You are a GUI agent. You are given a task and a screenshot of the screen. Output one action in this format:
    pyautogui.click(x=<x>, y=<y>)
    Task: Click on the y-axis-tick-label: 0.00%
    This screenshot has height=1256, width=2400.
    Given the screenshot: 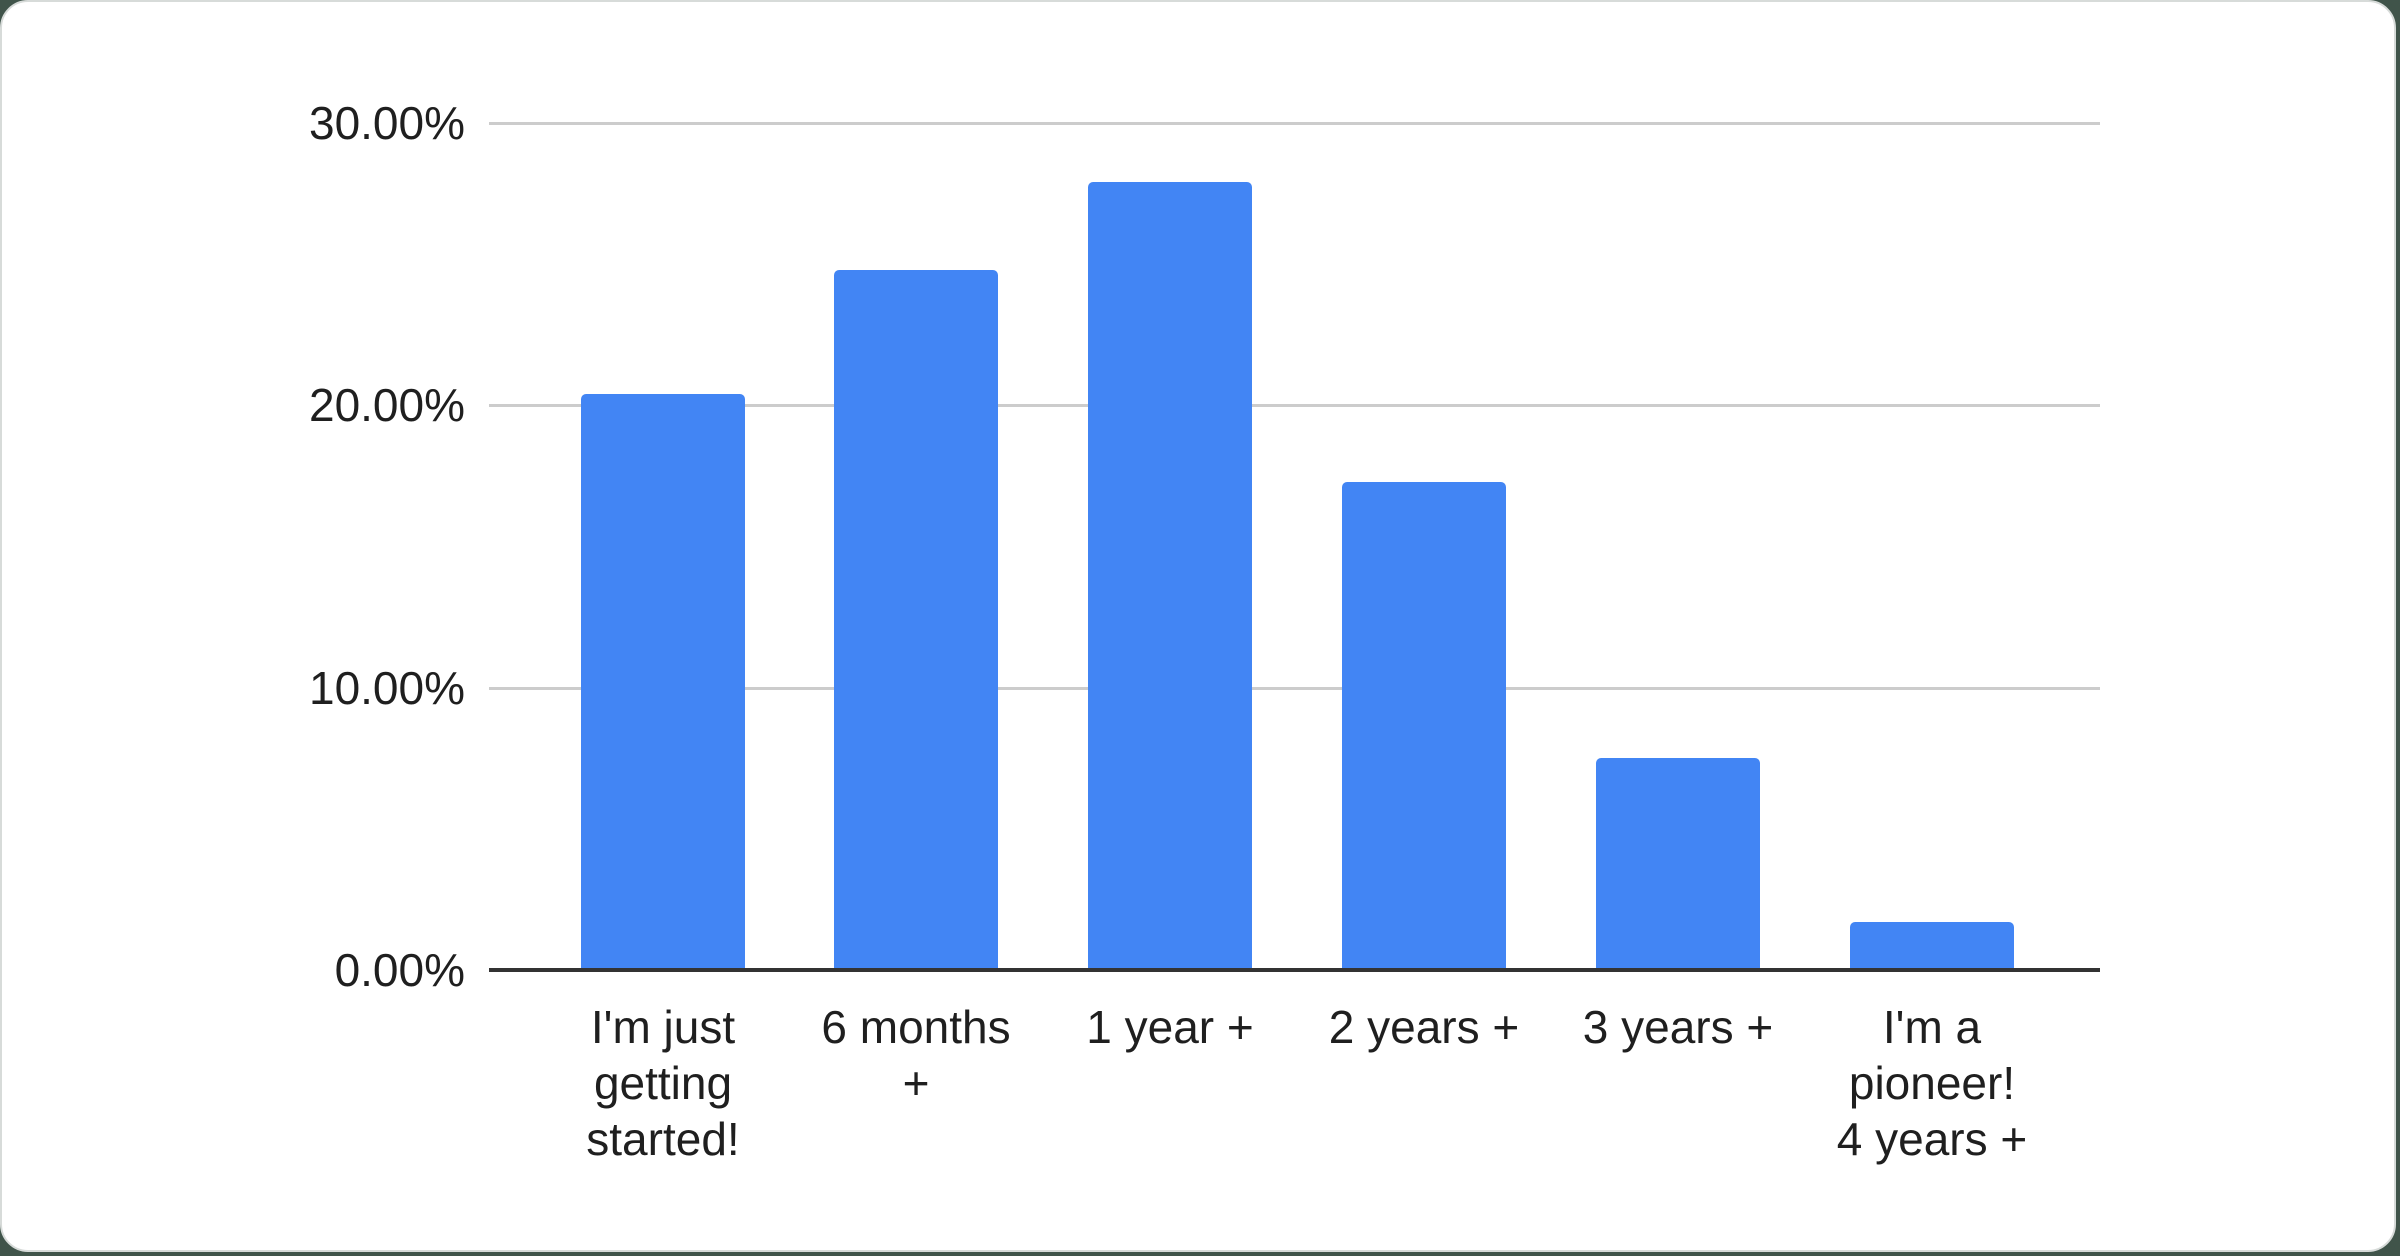 What is the action you would take?
    pyautogui.click(x=399, y=970)
    